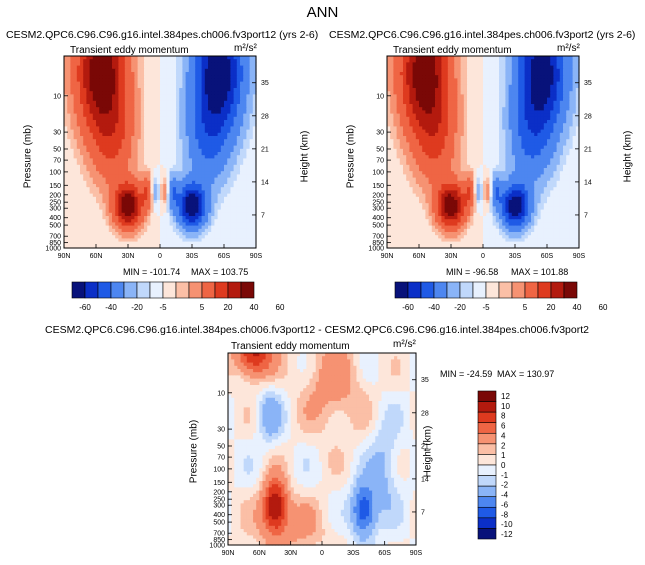 The height and width of the screenshot is (565, 645). I want to click on colorbar-swatch, so click(130, 290).